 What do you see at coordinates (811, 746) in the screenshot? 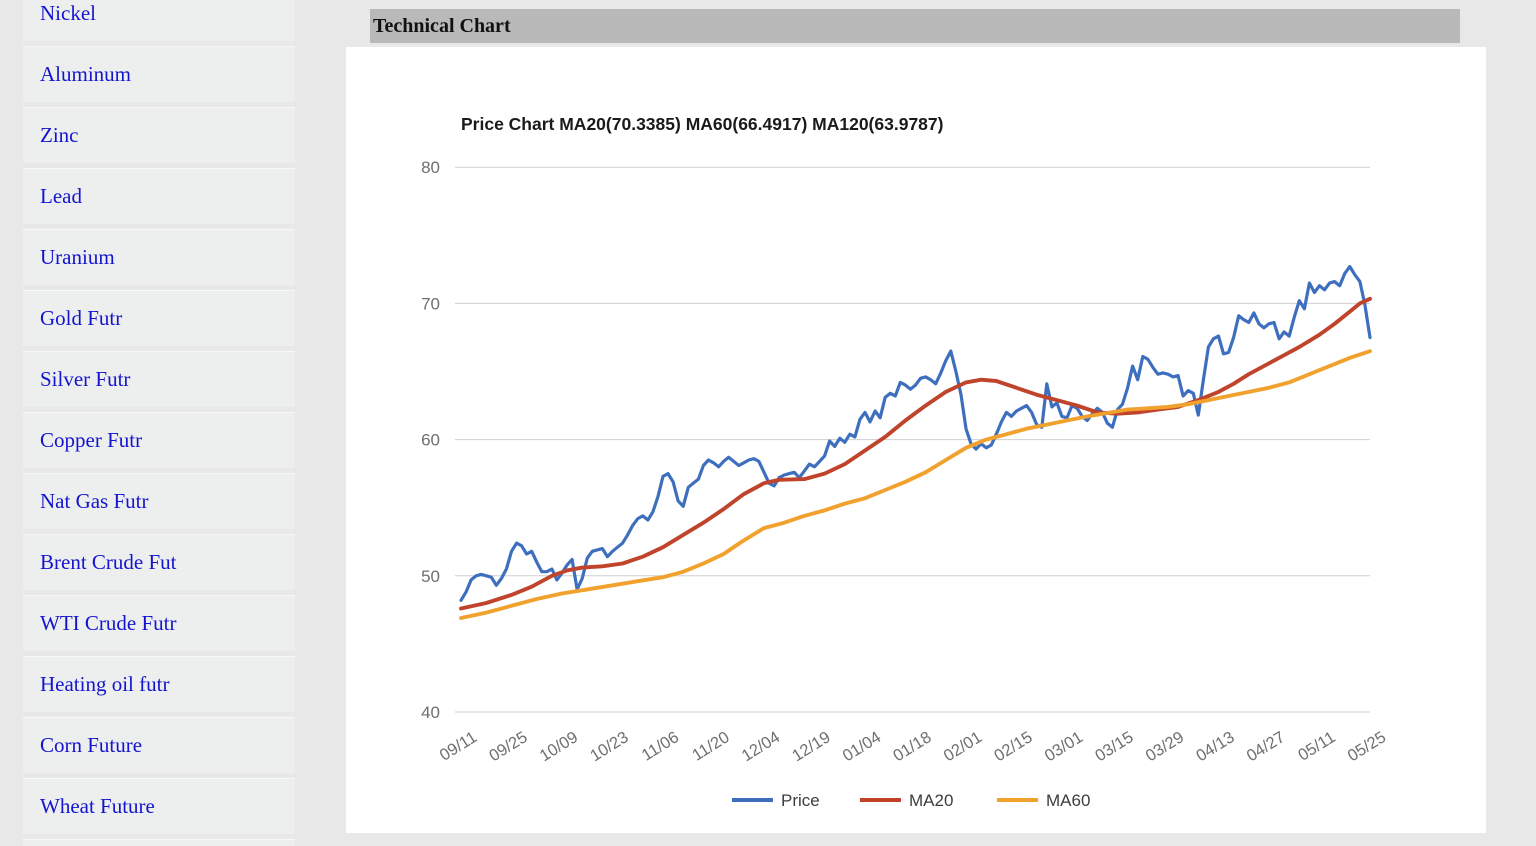
I see `x-axis-label: 12/19` at bounding box center [811, 746].